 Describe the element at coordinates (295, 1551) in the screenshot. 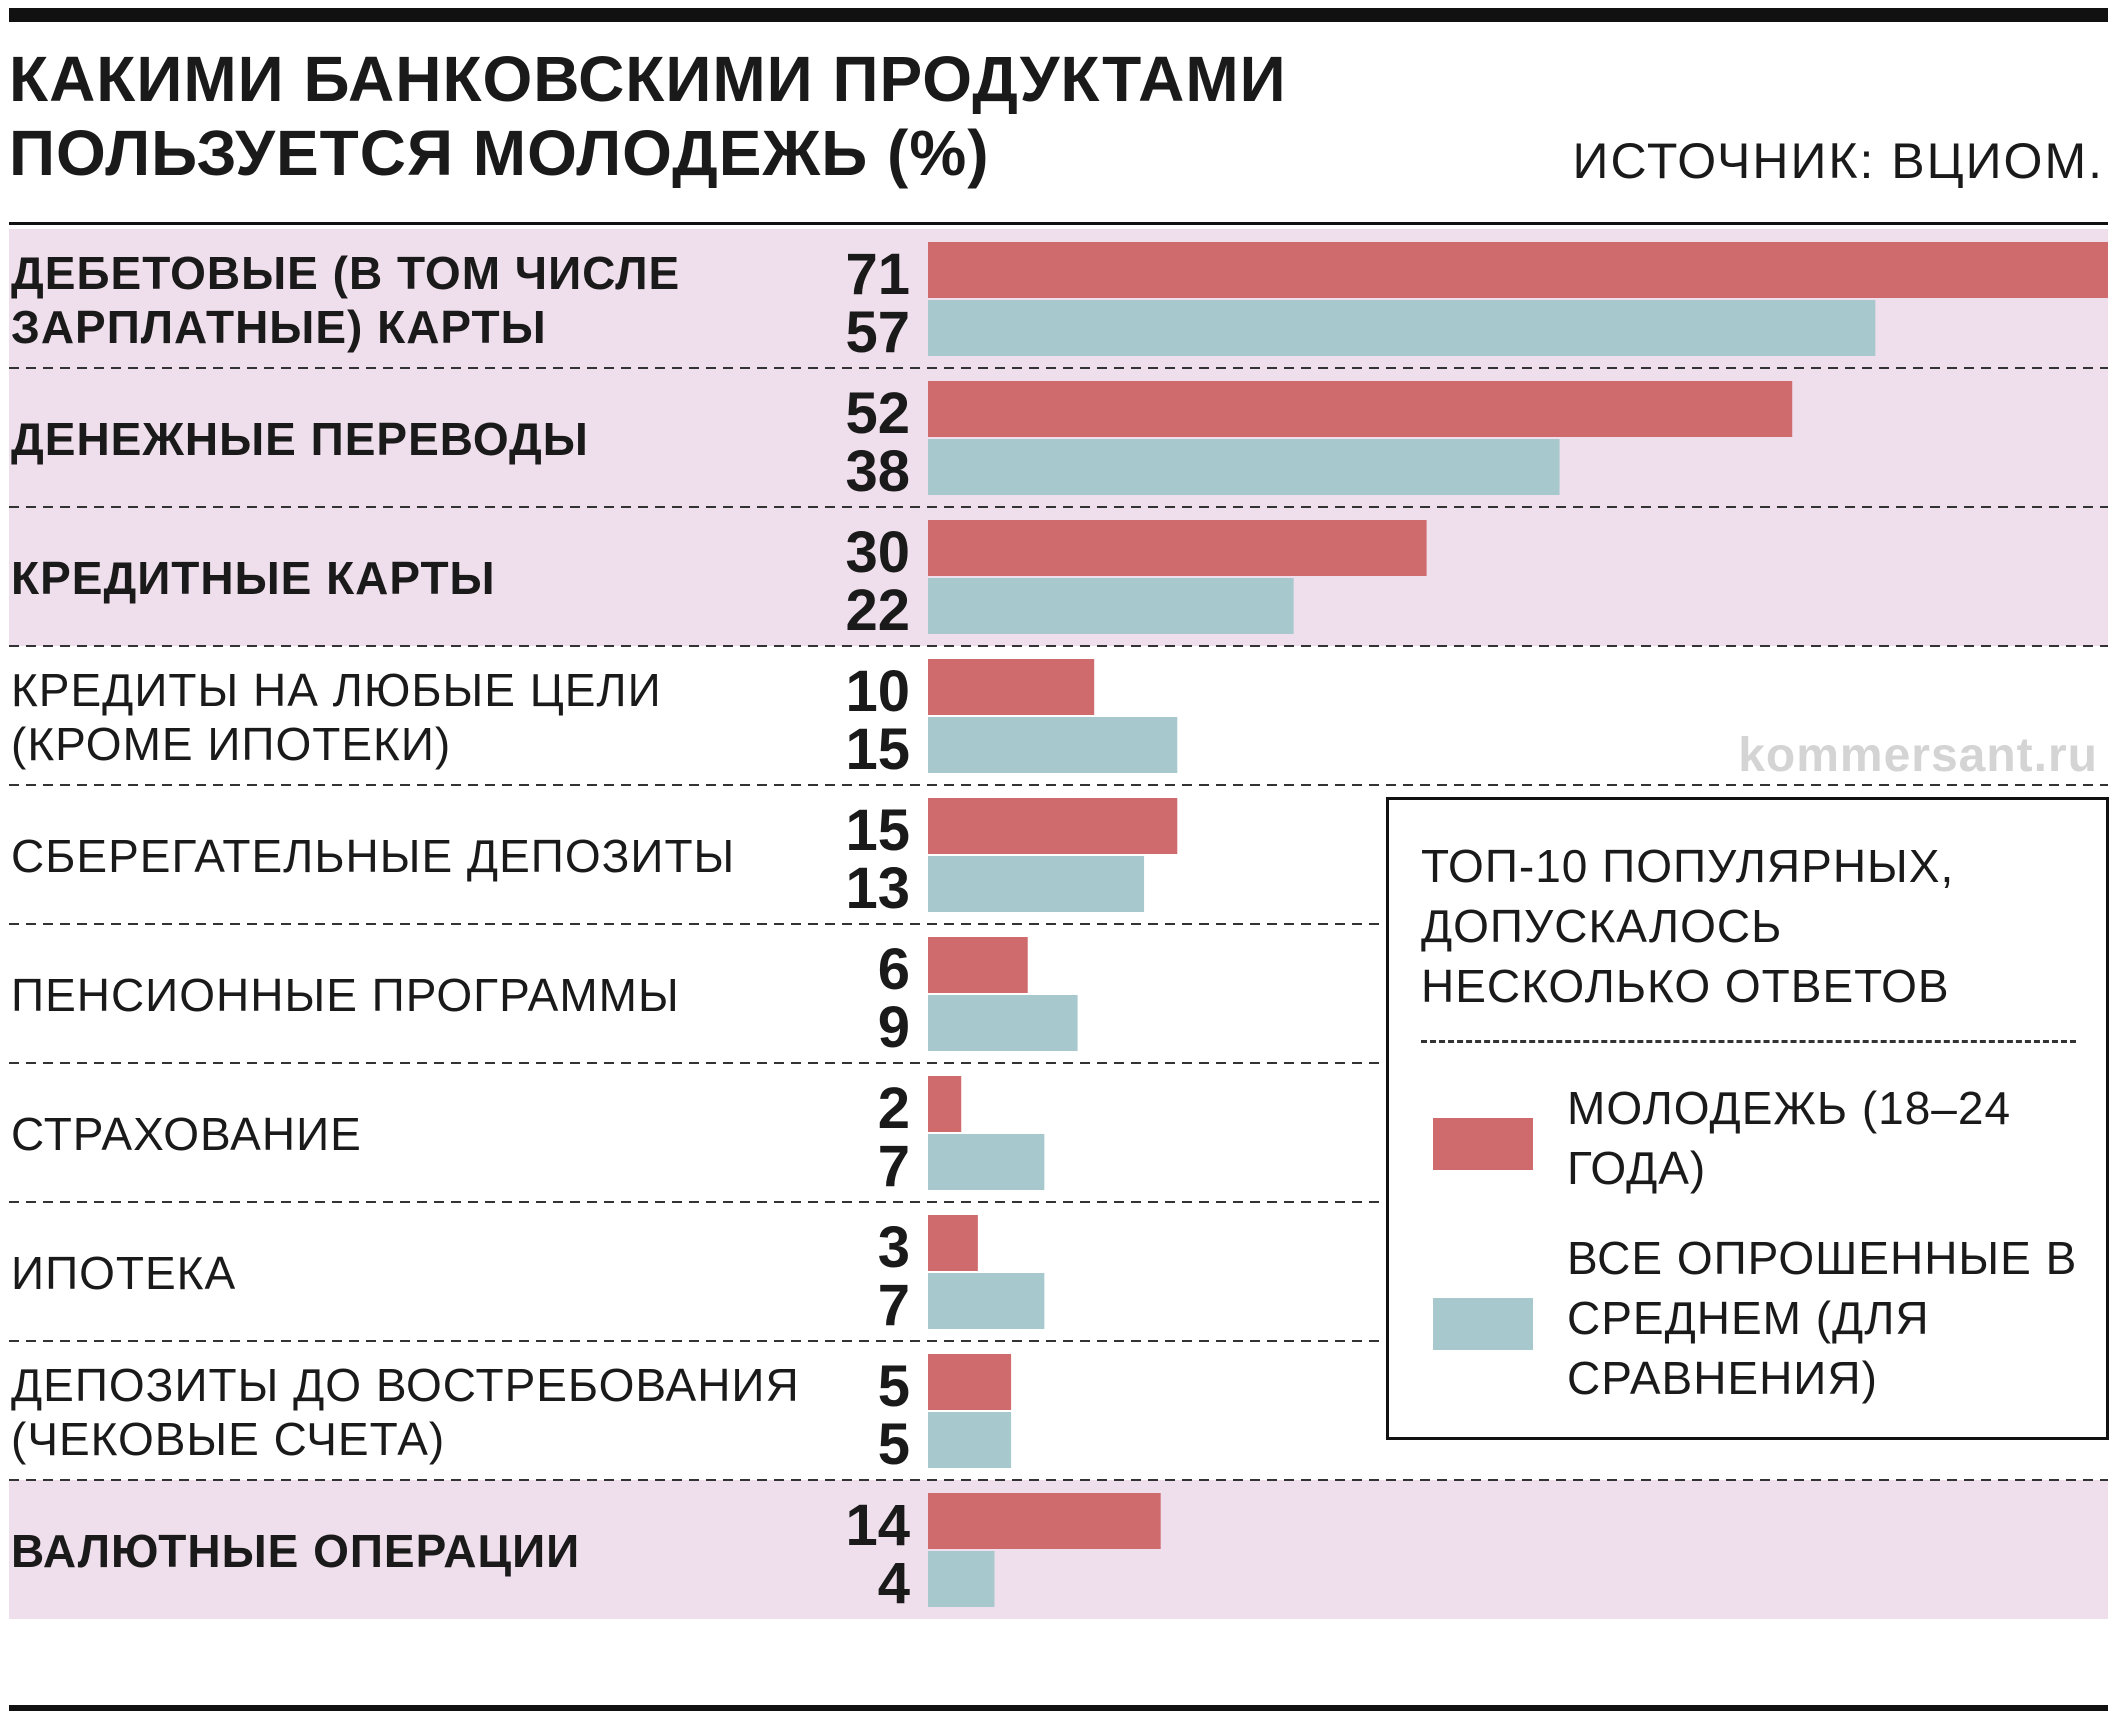

I see `category-label: ВАЛЮТНЫЕ ОПЕРАЦИИ` at that location.